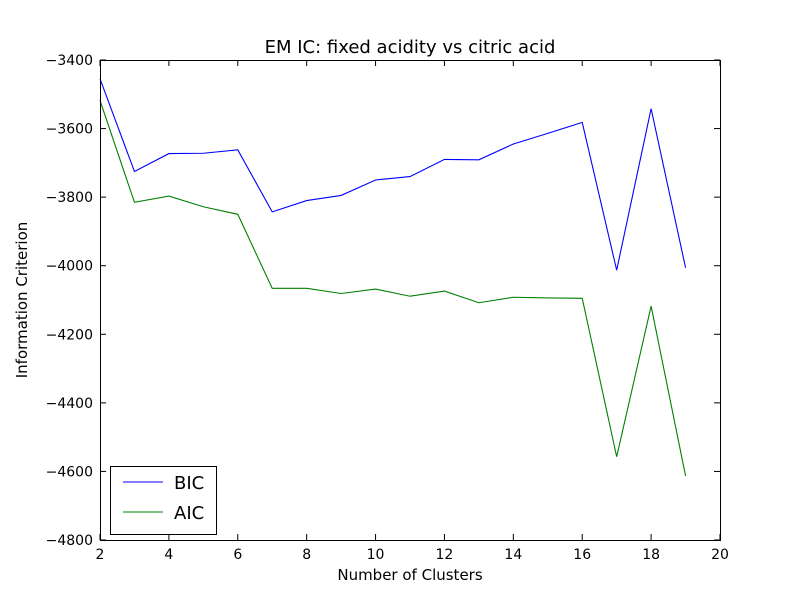  What do you see at coordinates (168, 555) in the screenshot?
I see `x-tick-label: 4` at bounding box center [168, 555].